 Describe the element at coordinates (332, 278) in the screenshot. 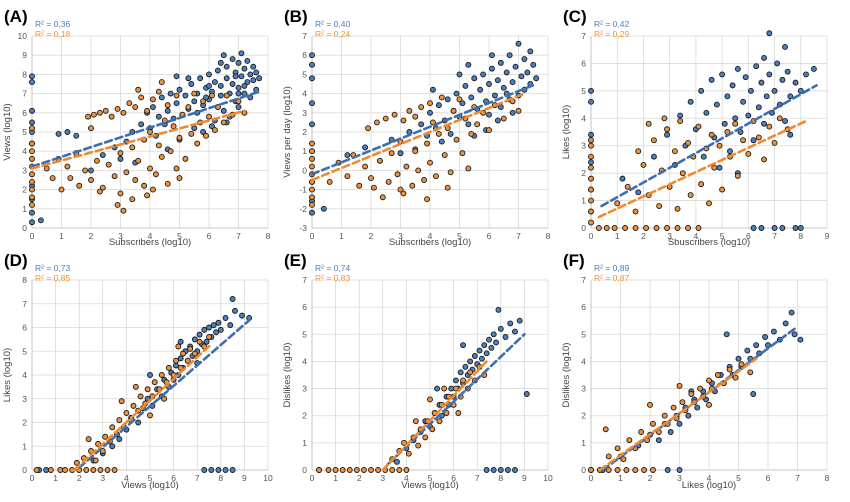

I see `r2-label-orange: R² = 0,83` at that location.